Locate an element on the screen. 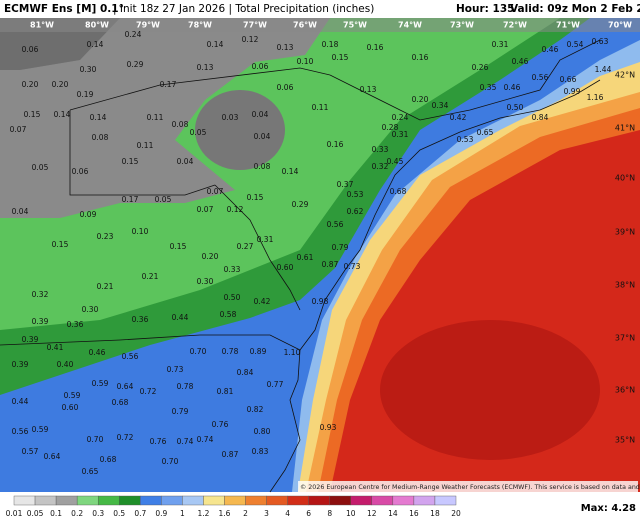  scale-label: 8 is located at coordinates (329, 513).